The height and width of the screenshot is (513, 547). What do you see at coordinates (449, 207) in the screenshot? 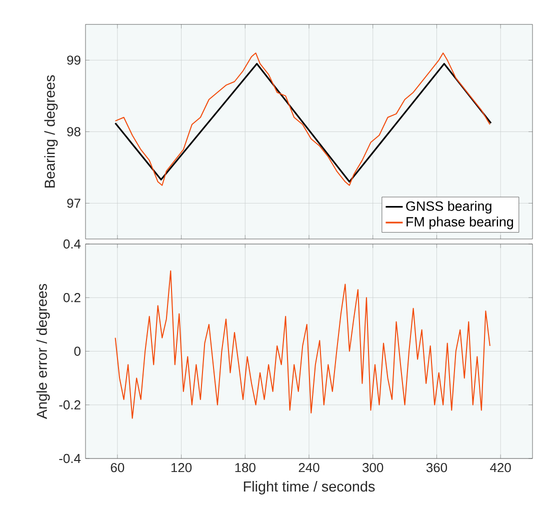
I see `legend-label: GNSS bearing` at bounding box center [449, 207].